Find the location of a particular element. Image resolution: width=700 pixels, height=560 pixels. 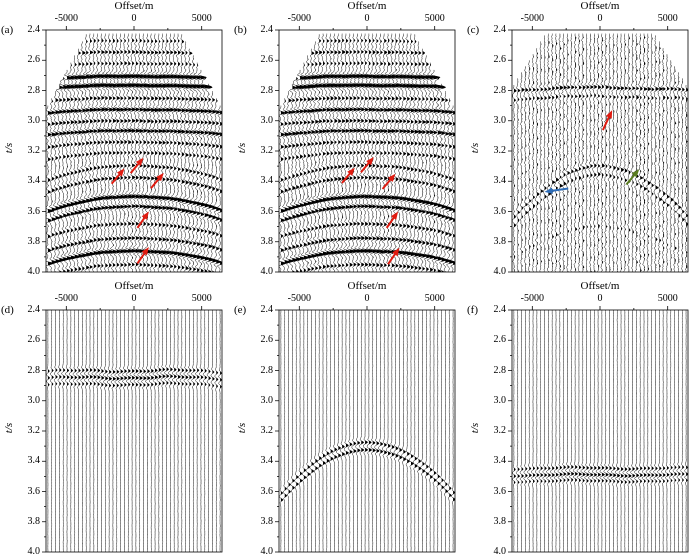

panel-label-a: (a) is located at coordinates (7, 30).